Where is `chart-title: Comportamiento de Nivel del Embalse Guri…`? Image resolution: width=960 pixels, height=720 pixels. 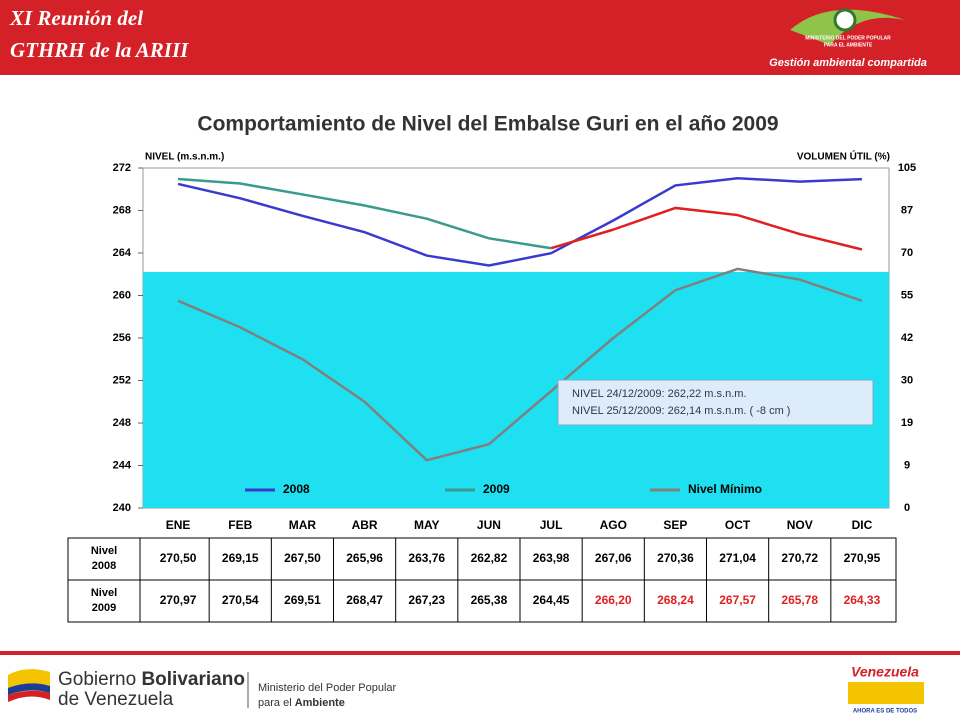
chart-title: Comportamiento de Nivel del Embalse Guri… is located at coordinates (487, 124).